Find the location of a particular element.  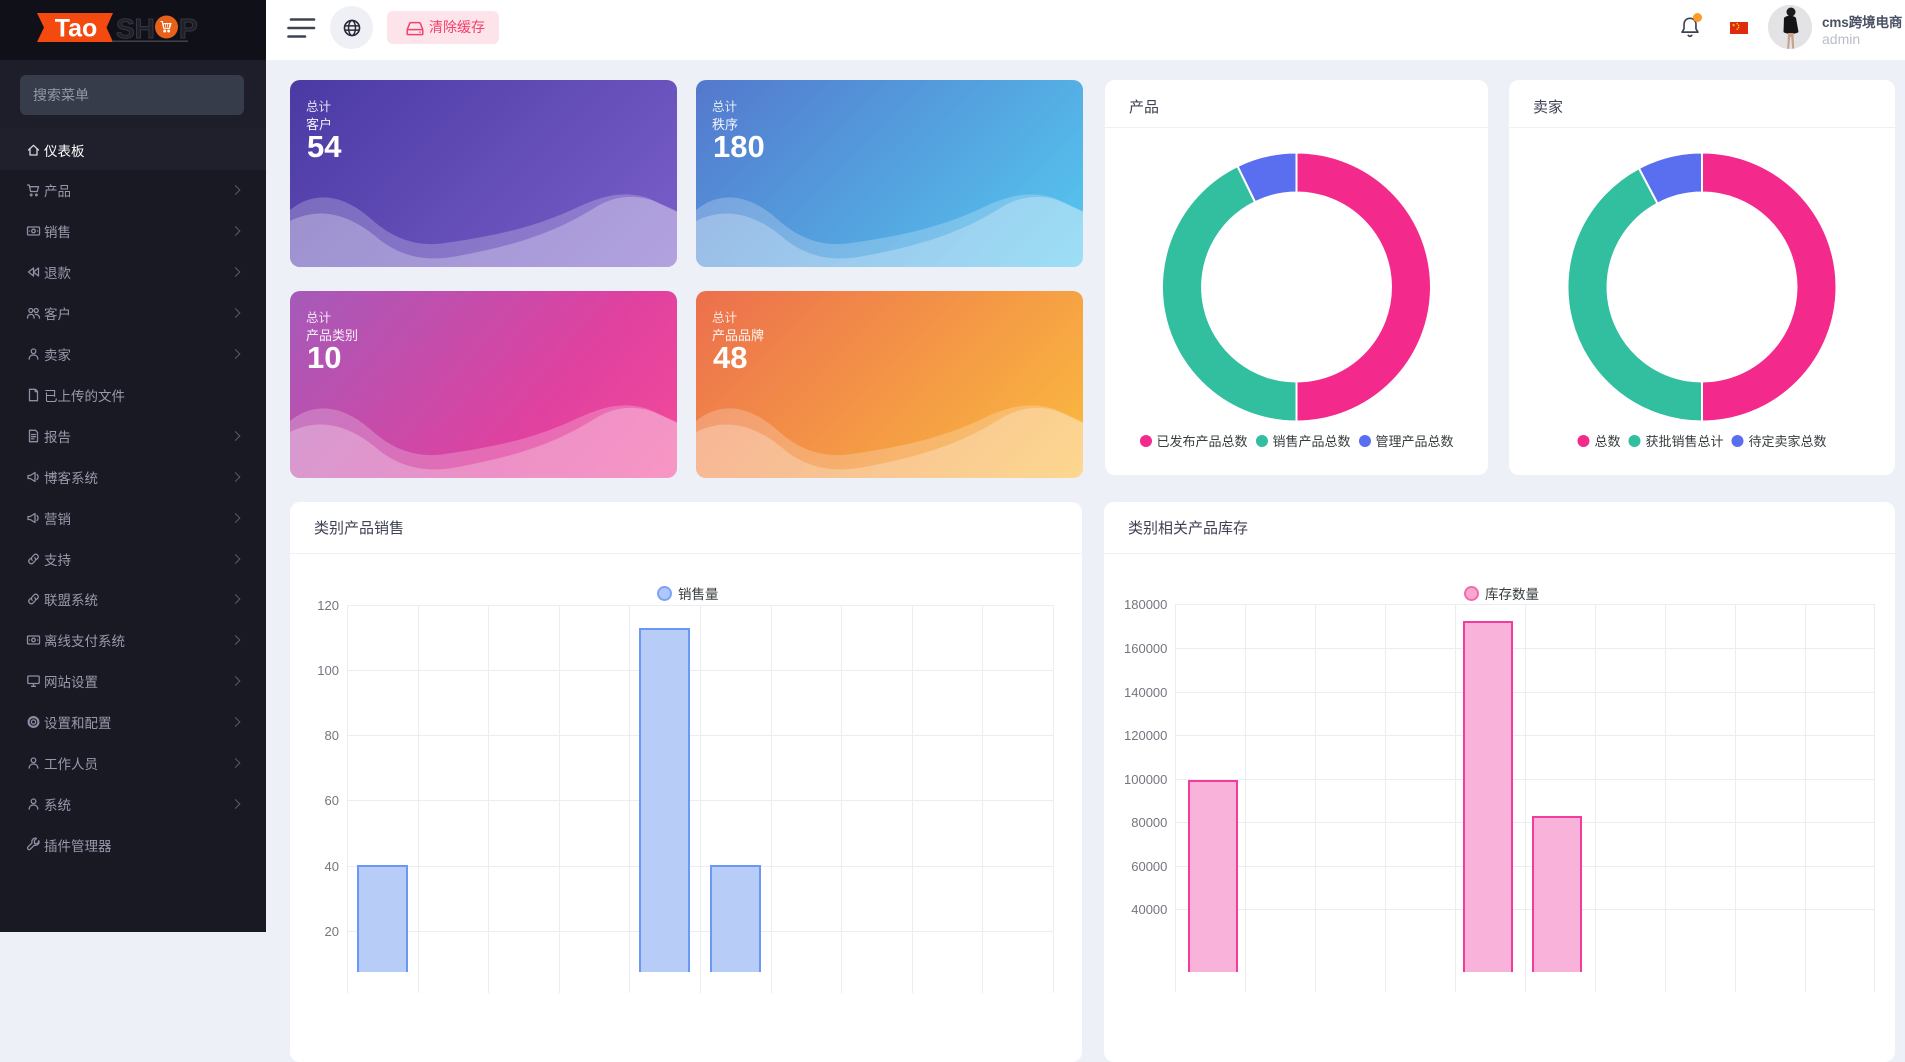

svg-text: P is located at coordinates (188, 28).